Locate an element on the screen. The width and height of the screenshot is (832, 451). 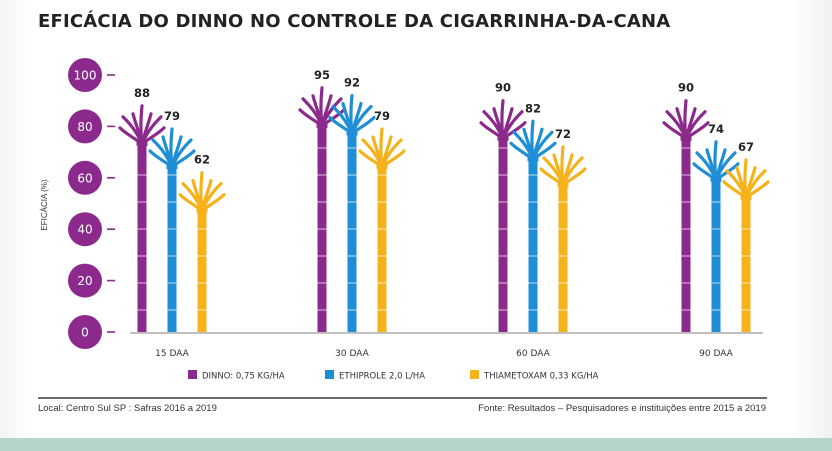
legend-label: DINNO: 0,75 KG/HA is located at coordinates (243, 377).